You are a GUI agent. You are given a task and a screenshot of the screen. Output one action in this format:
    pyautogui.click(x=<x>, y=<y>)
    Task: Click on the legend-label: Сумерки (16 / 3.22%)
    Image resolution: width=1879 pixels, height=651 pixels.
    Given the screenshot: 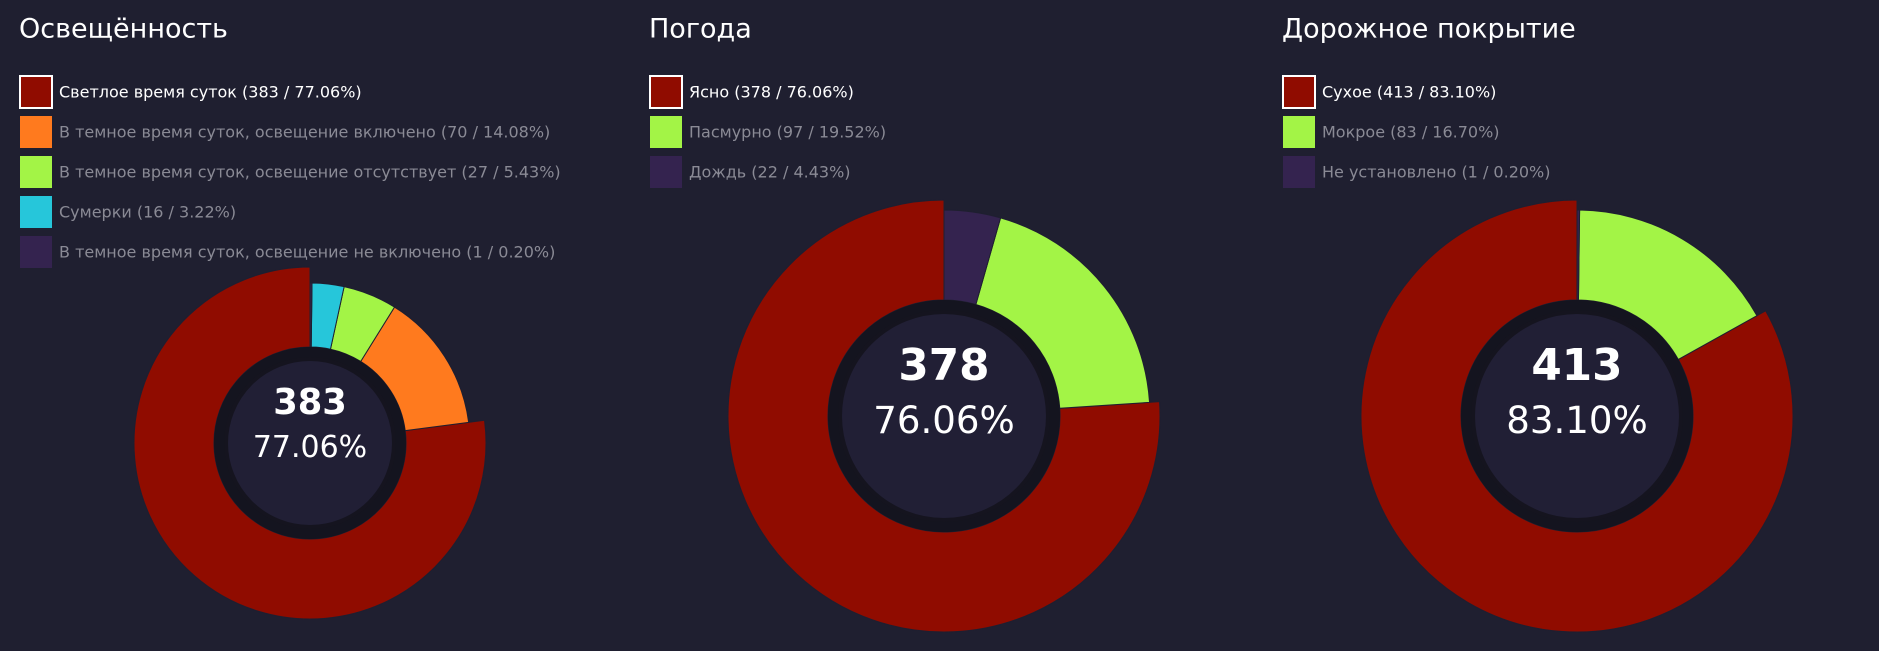 What is the action you would take?
    pyautogui.click(x=147, y=212)
    